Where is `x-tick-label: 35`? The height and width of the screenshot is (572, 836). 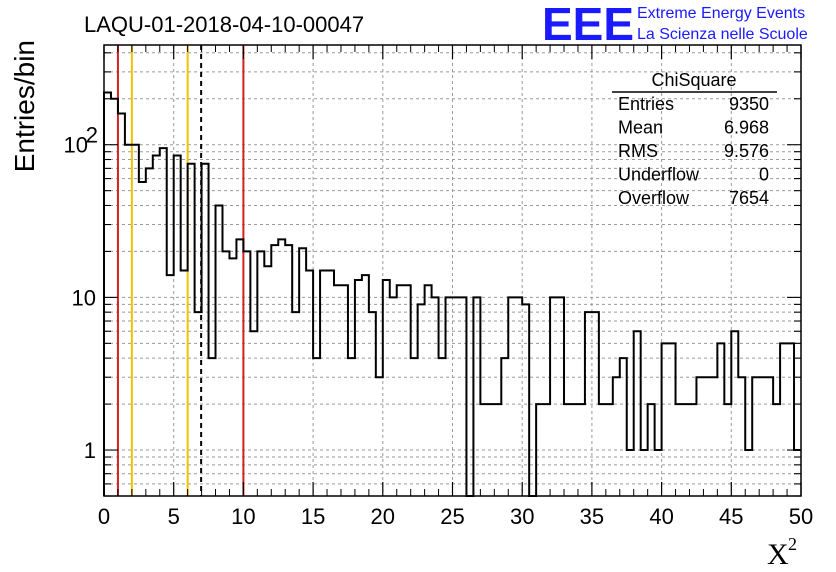
x-tick-label: 35 is located at coordinates (592, 516).